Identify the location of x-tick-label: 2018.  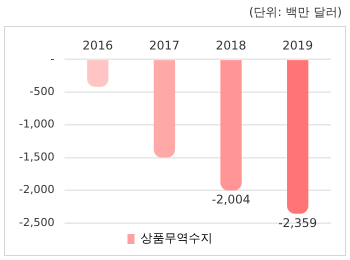
(231, 45).